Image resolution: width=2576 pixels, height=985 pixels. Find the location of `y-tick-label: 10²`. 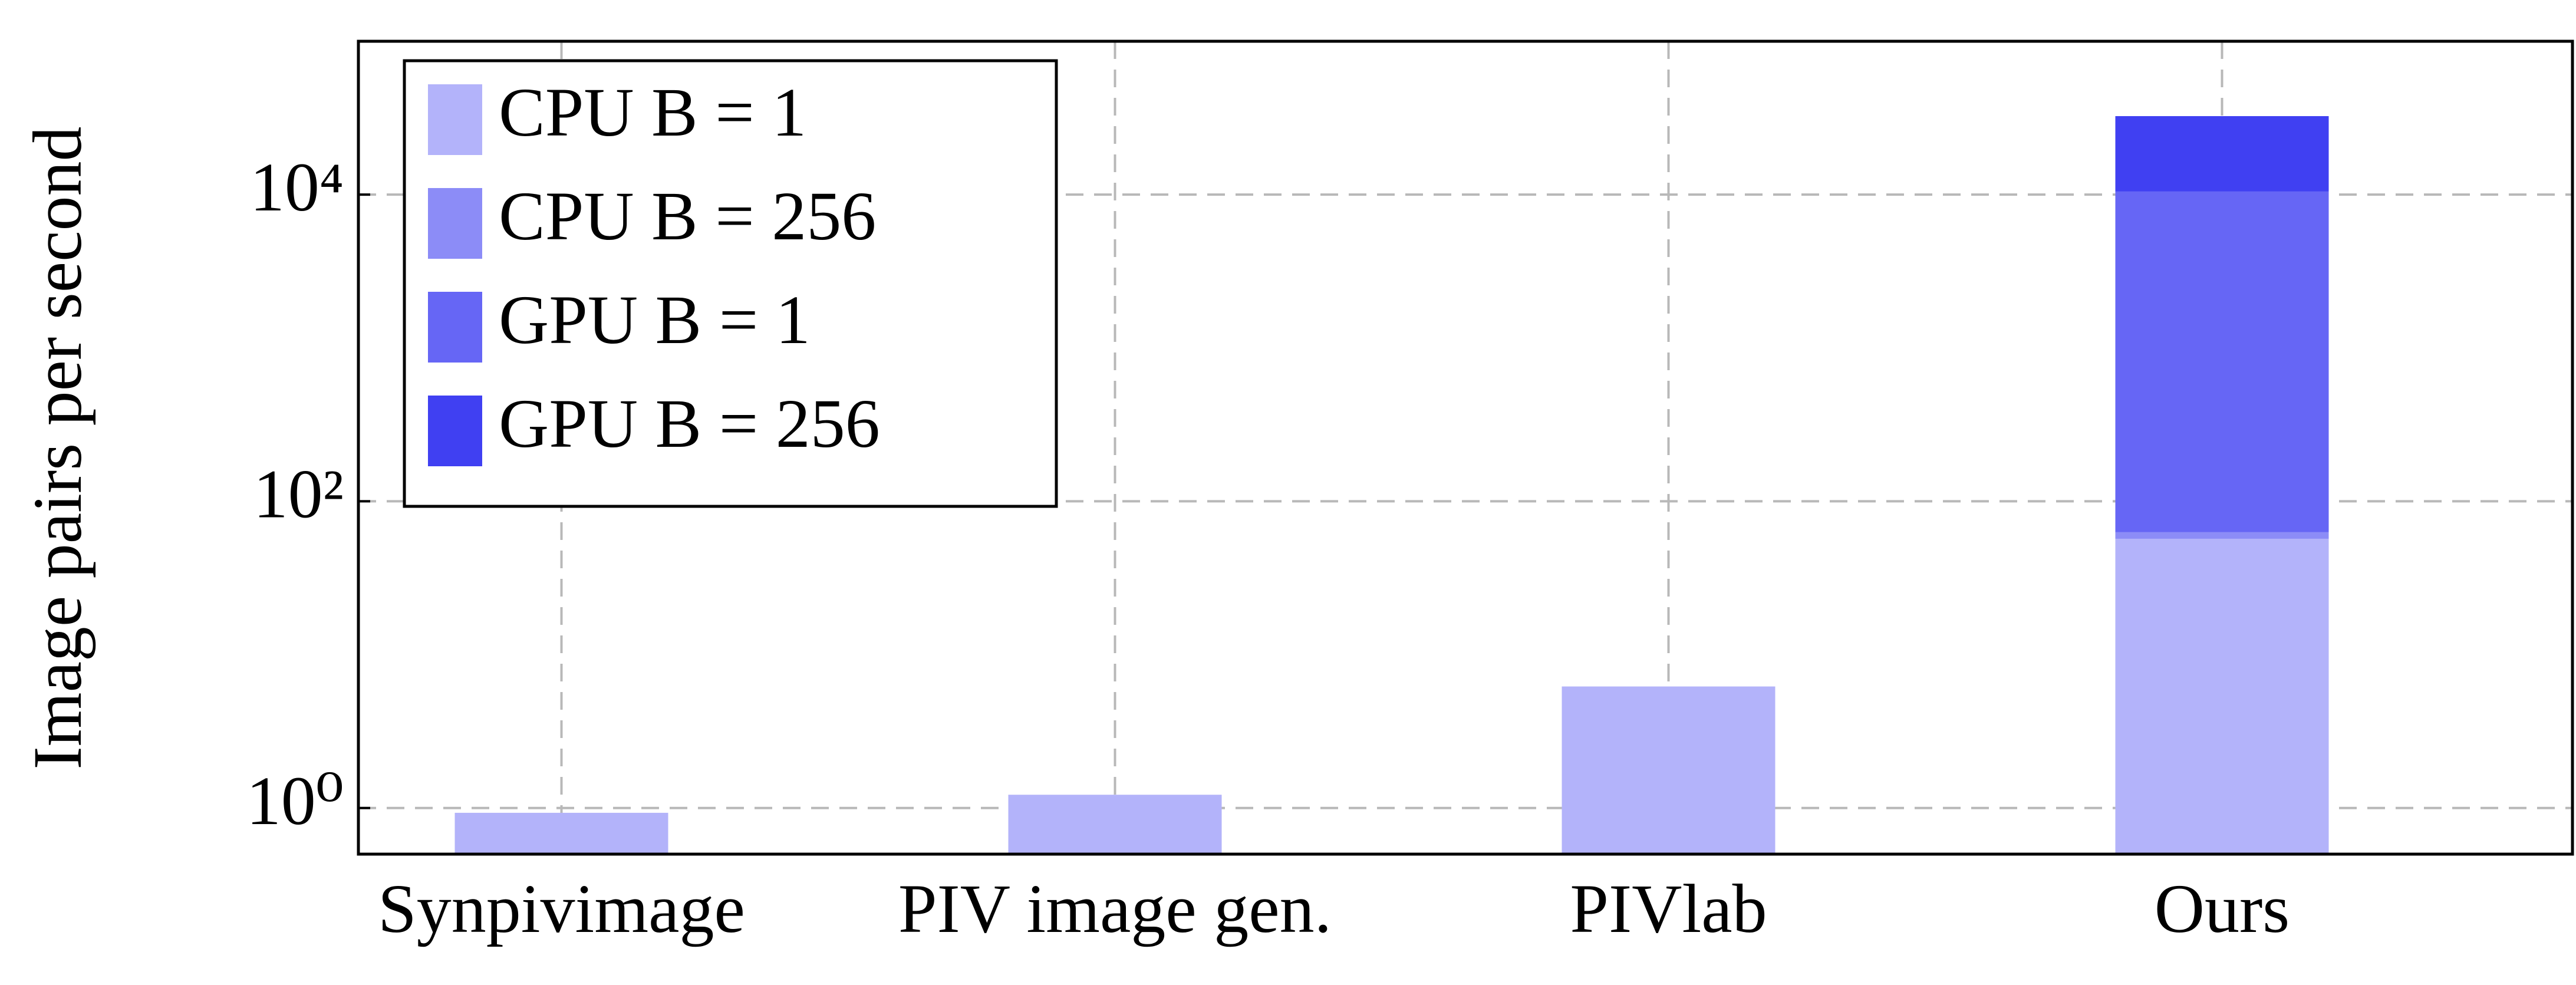

y-tick-label: 10² is located at coordinates (298, 493).